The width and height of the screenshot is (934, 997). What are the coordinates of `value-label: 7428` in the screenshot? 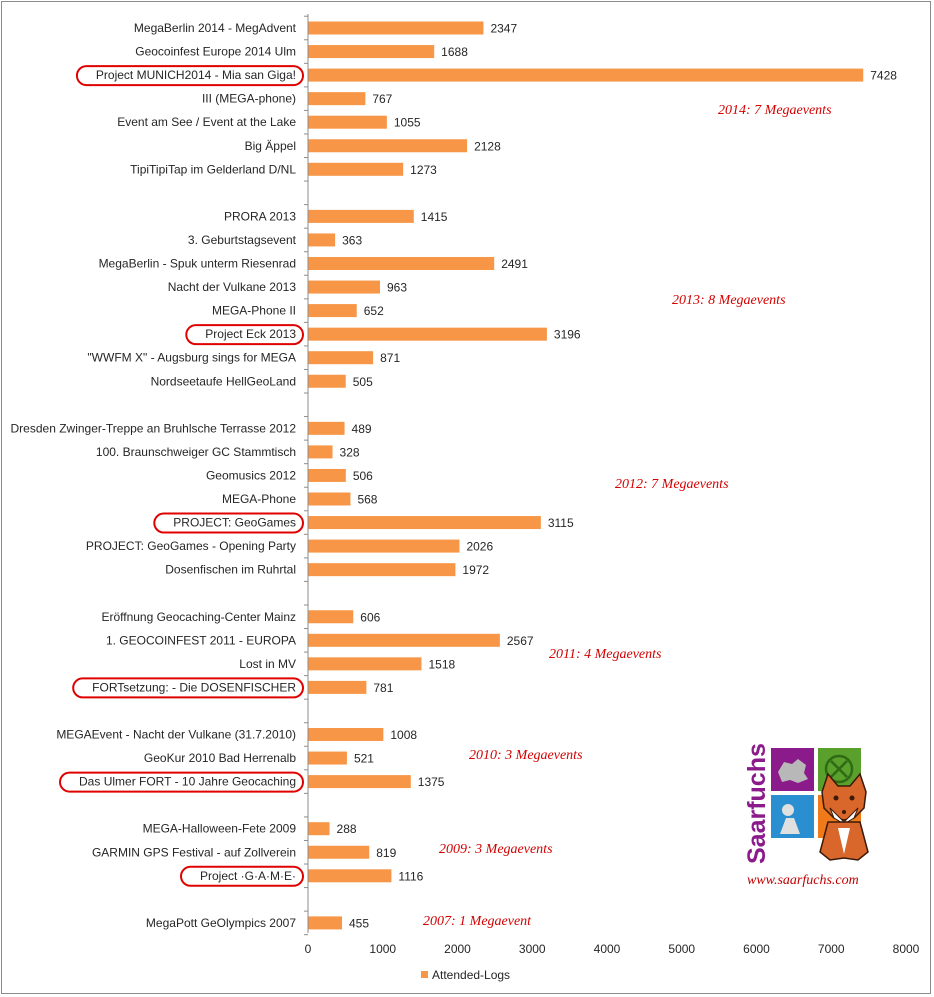 It's located at (883, 76).